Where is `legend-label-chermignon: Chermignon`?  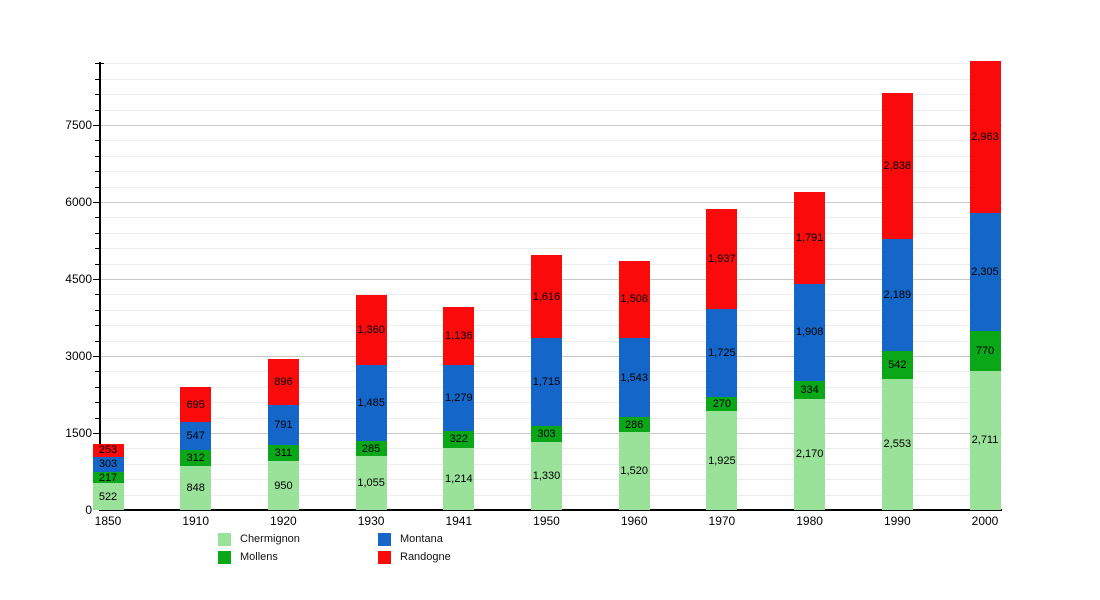
legend-label-chermignon: Chermignon is located at coordinates (270, 539).